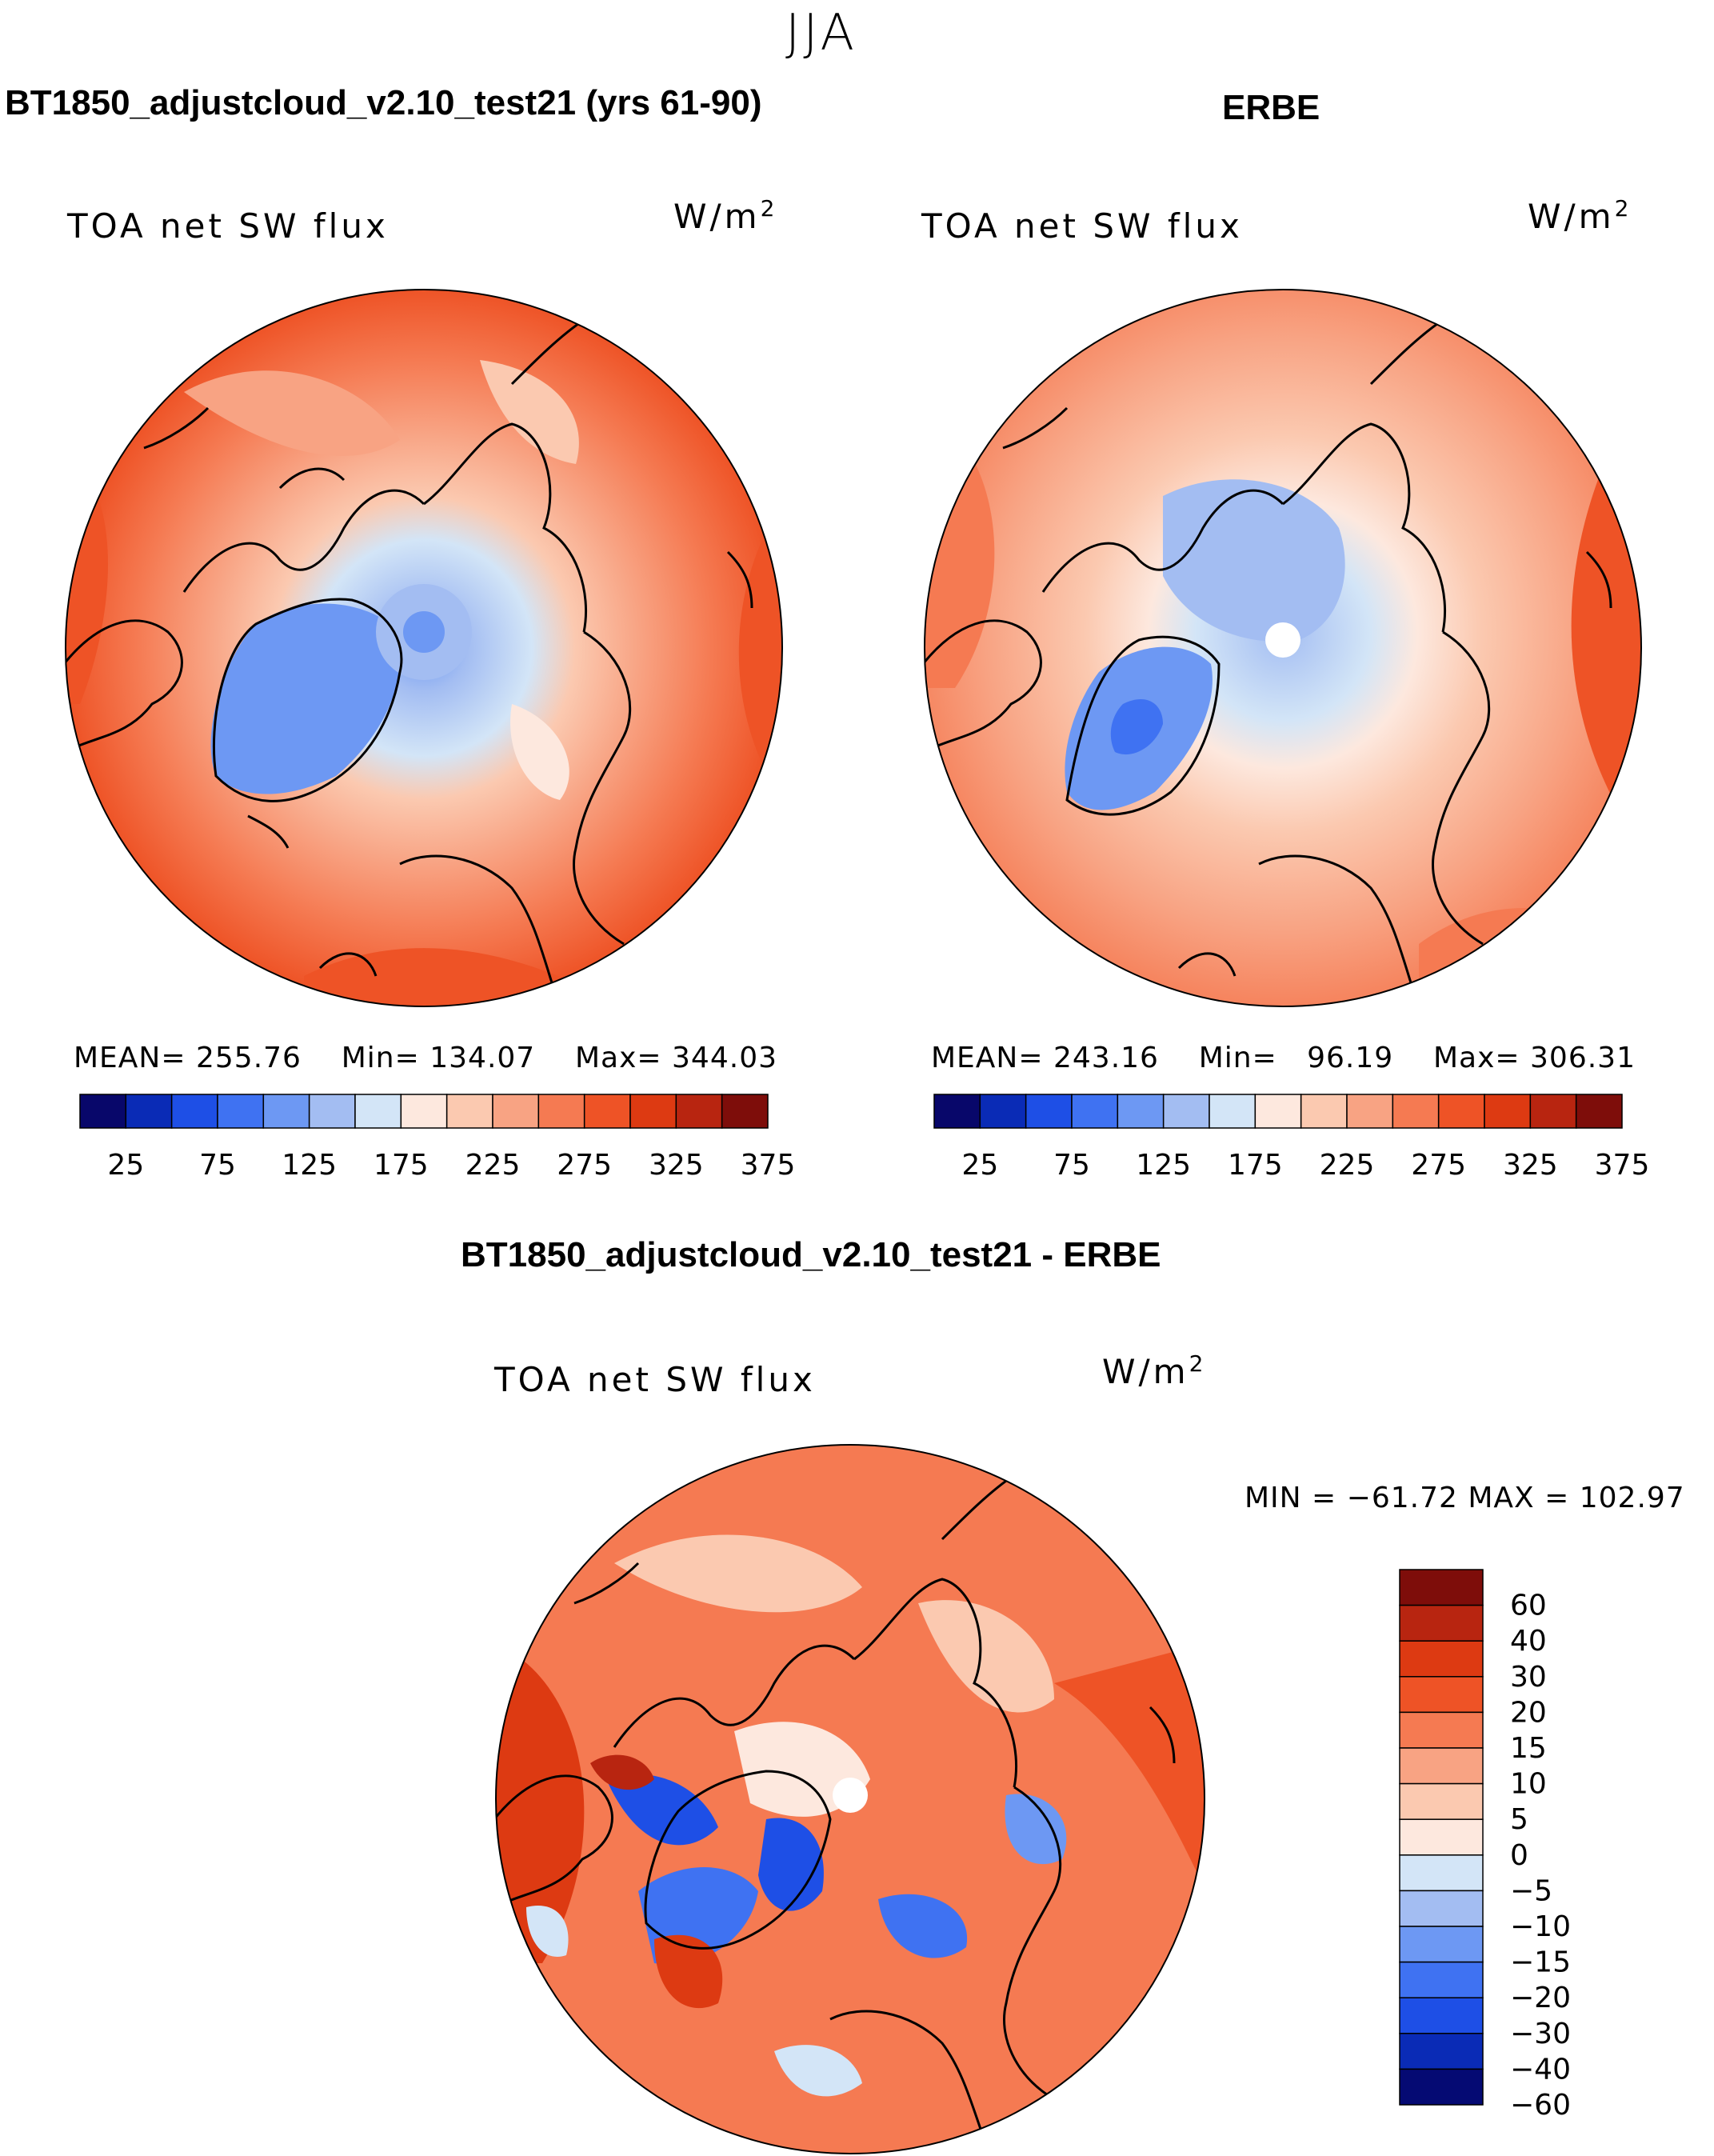 The height and width of the screenshot is (2156, 1714). I want to click on panel2-colorbar: 25 75 125 175 225 275 325 375, so click(1291, 1138).